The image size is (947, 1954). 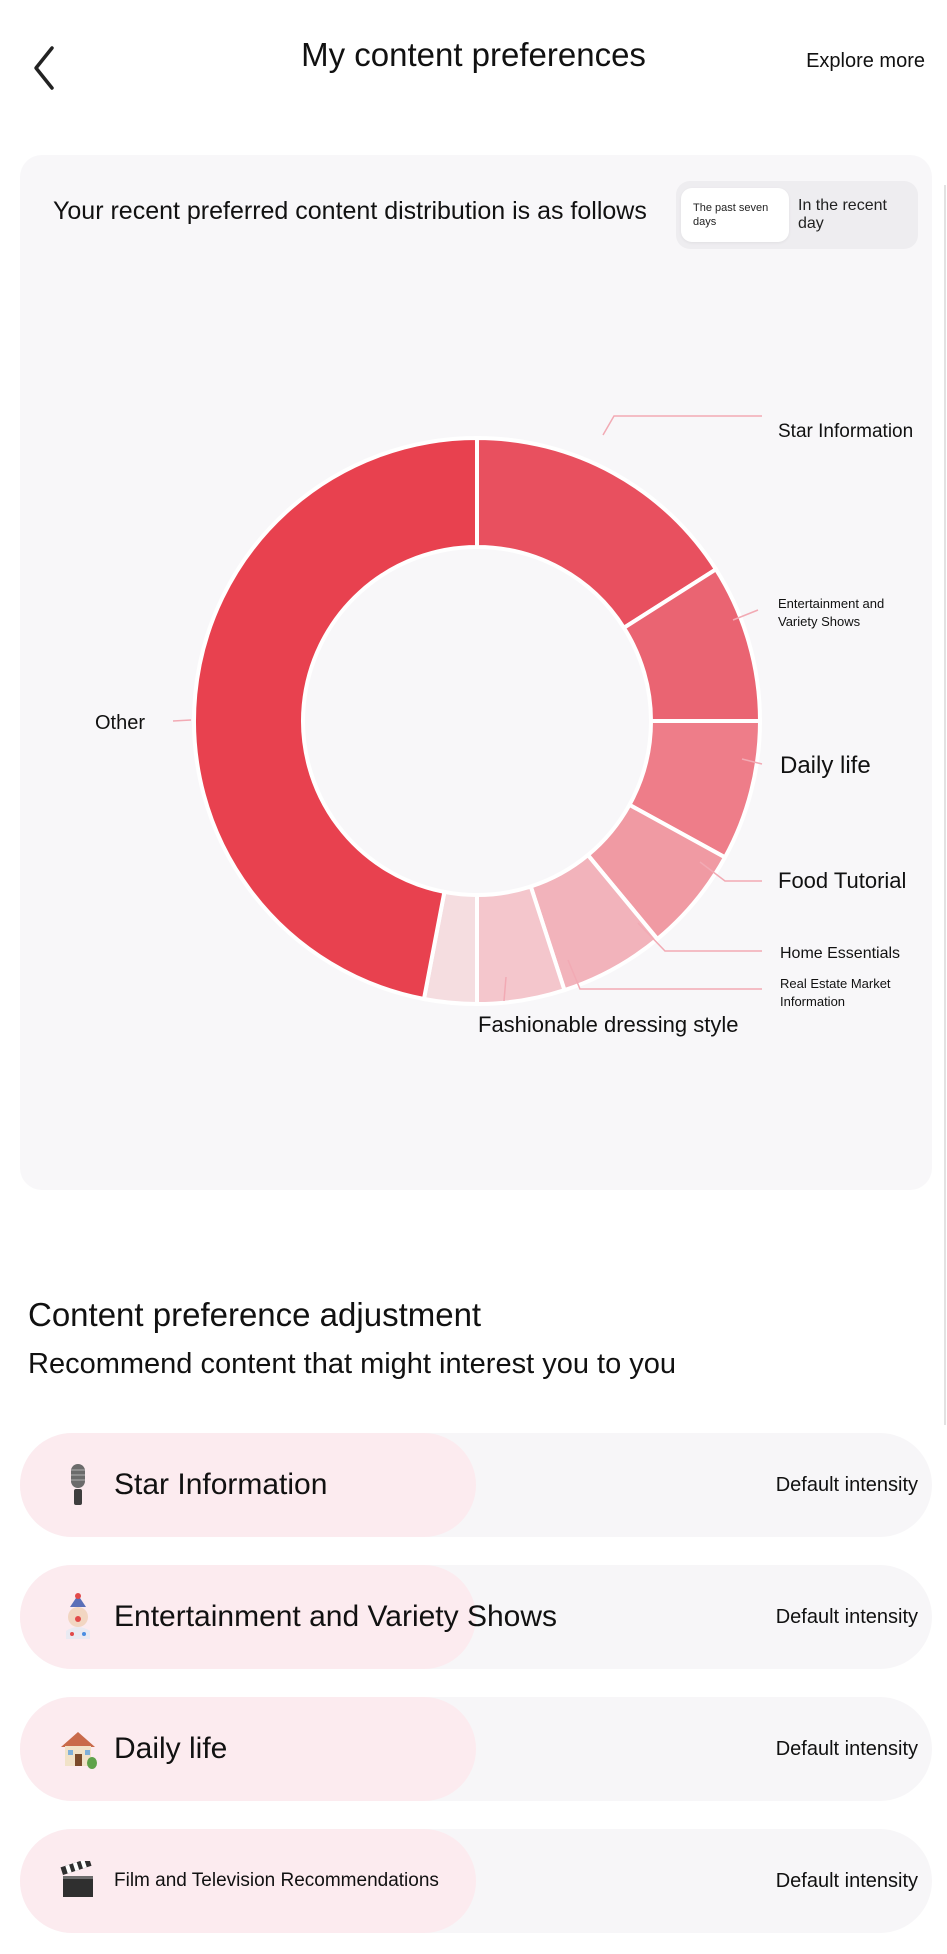 I want to click on preference-row-star-information: Star Information Default intensity, so click(x=476, y=1485).